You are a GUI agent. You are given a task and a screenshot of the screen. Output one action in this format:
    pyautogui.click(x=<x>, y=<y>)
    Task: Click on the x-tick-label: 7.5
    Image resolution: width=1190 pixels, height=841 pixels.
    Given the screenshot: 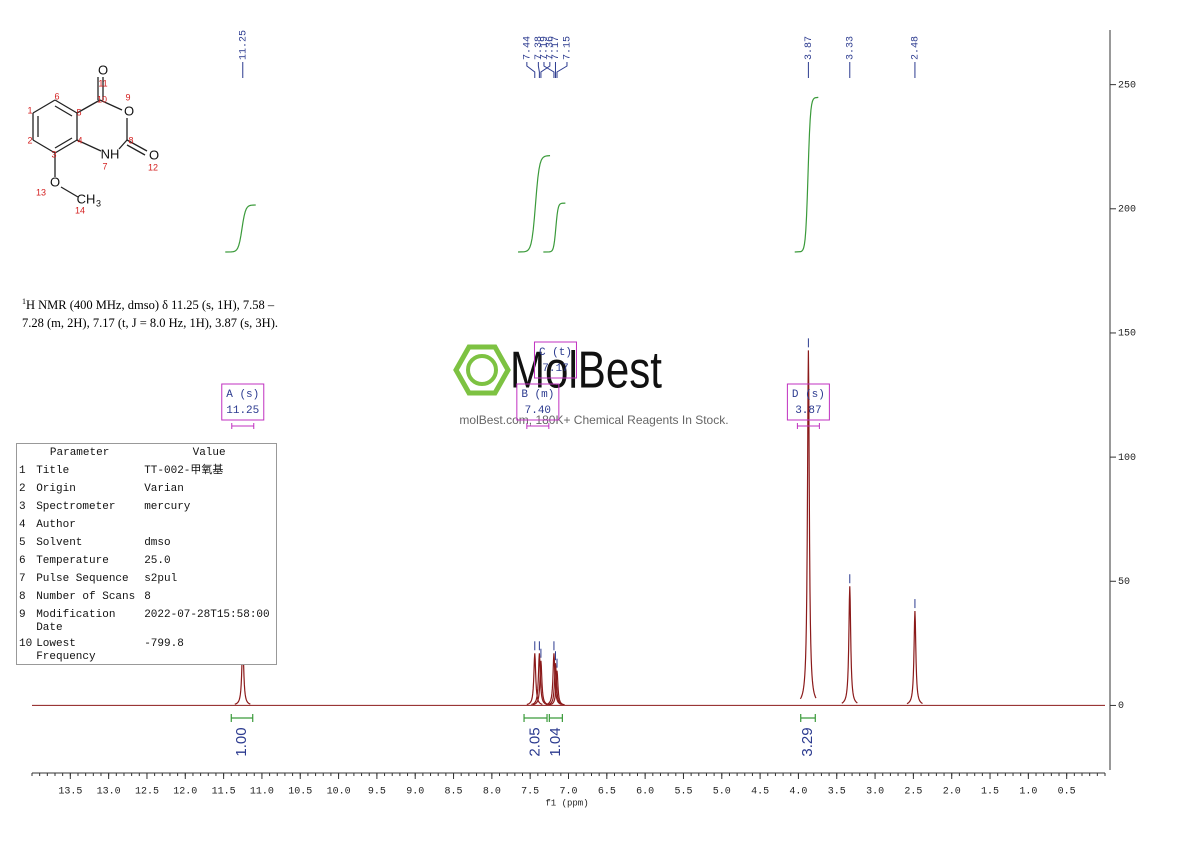 What is the action you would take?
    pyautogui.click(x=530, y=792)
    